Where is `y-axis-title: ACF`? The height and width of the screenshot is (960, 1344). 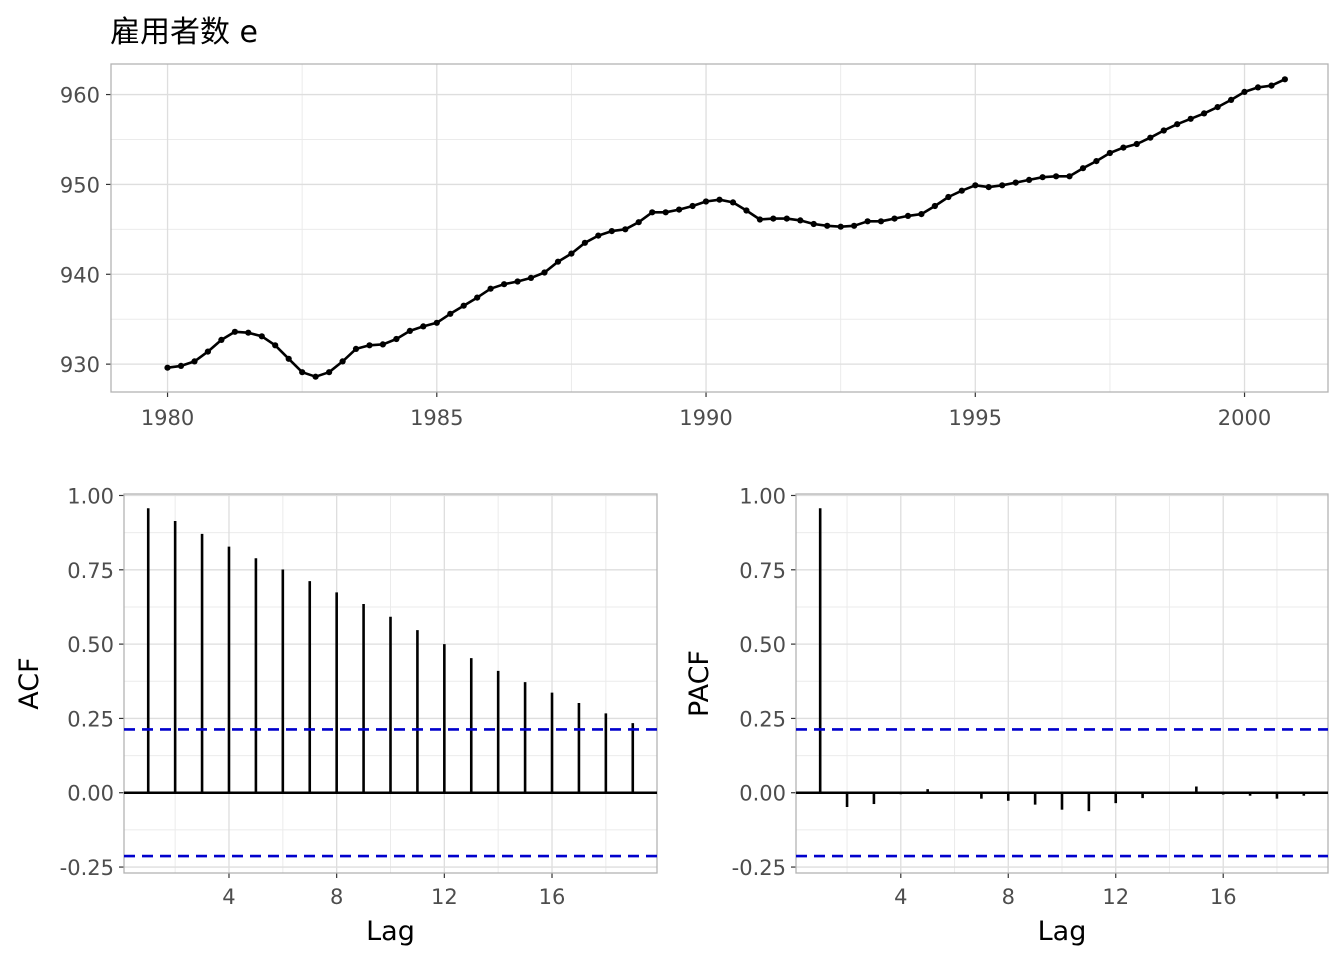
y-axis-title: ACF is located at coordinates (29, 683).